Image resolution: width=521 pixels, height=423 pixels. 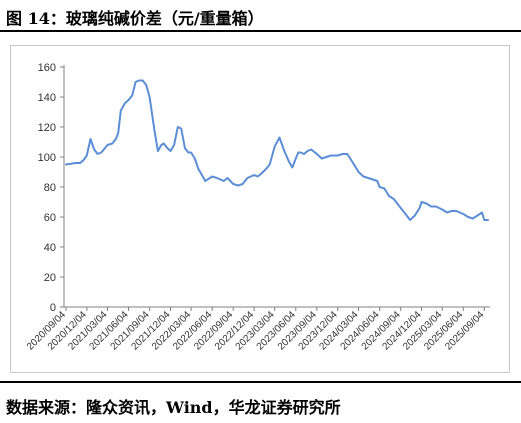 I want to click on title-divider, so click(x=260, y=31).